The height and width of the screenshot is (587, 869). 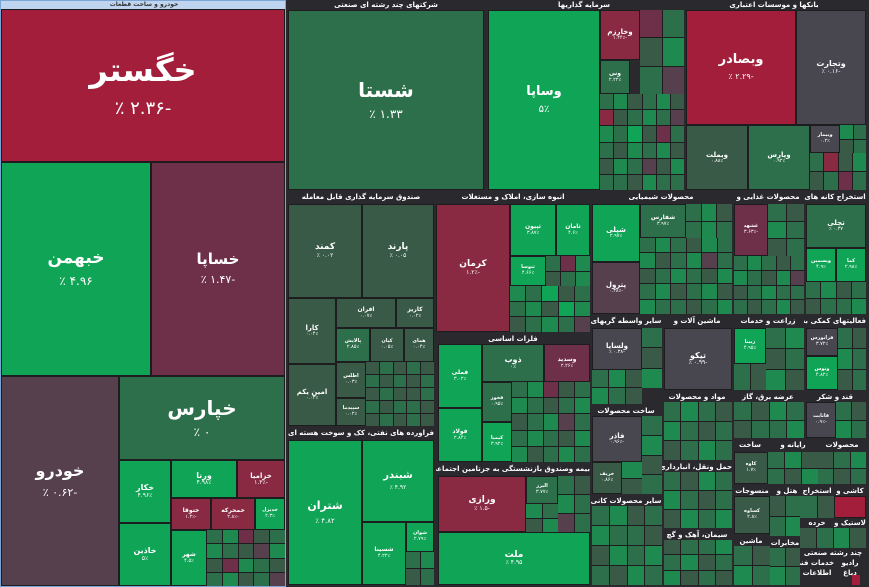 I want to click on tile-shsina: شسینا ۴.۲۲٪, so click(x=384, y=553).